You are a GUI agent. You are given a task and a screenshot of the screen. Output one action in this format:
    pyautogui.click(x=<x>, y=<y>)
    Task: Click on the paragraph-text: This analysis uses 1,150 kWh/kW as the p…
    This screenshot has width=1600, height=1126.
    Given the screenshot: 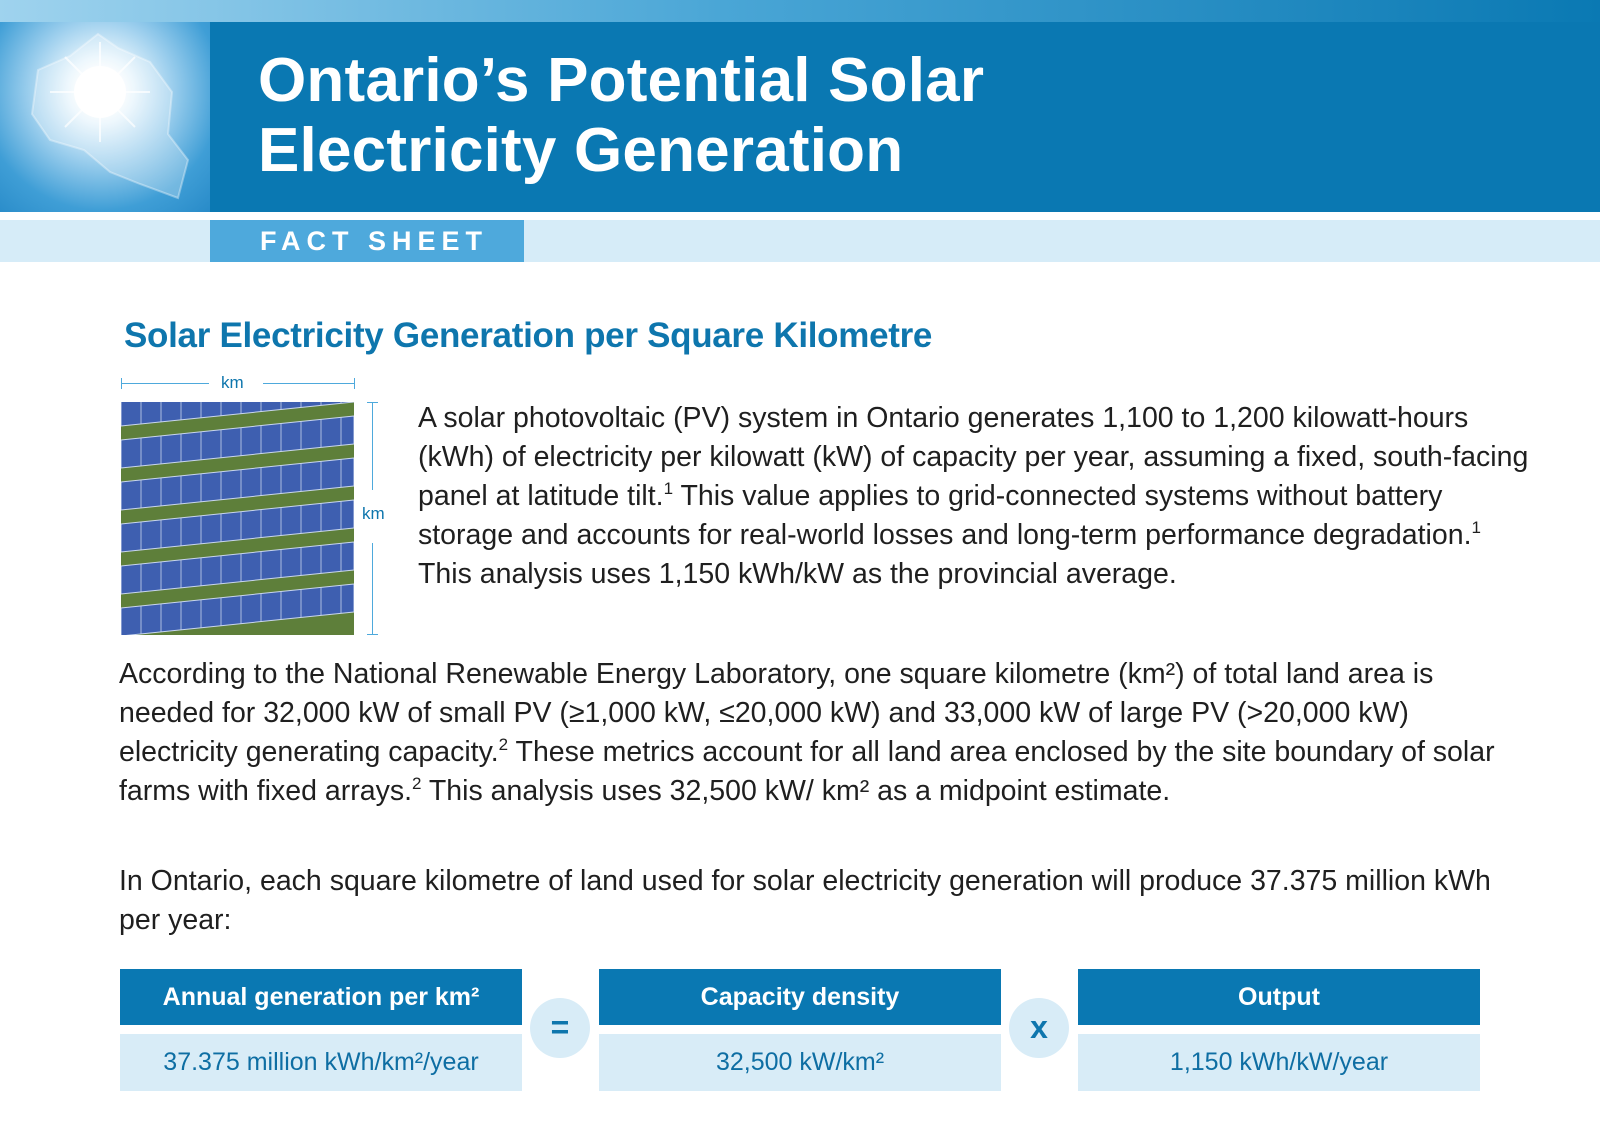 What is the action you would take?
    pyautogui.click(x=797, y=574)
    